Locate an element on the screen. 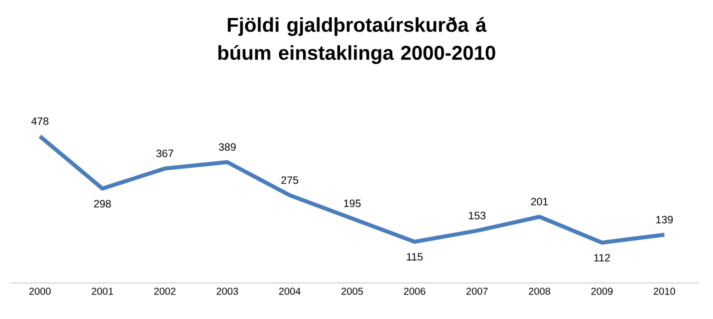 Image resolution: width=713 pixels, height=319 pixels. x-tick-label: 2008 is located at coordinates (539, 291).